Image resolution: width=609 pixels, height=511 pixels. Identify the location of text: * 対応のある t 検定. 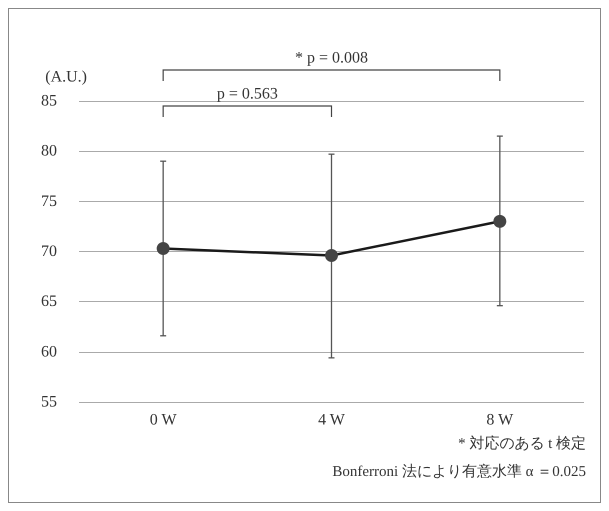
(522, 443).